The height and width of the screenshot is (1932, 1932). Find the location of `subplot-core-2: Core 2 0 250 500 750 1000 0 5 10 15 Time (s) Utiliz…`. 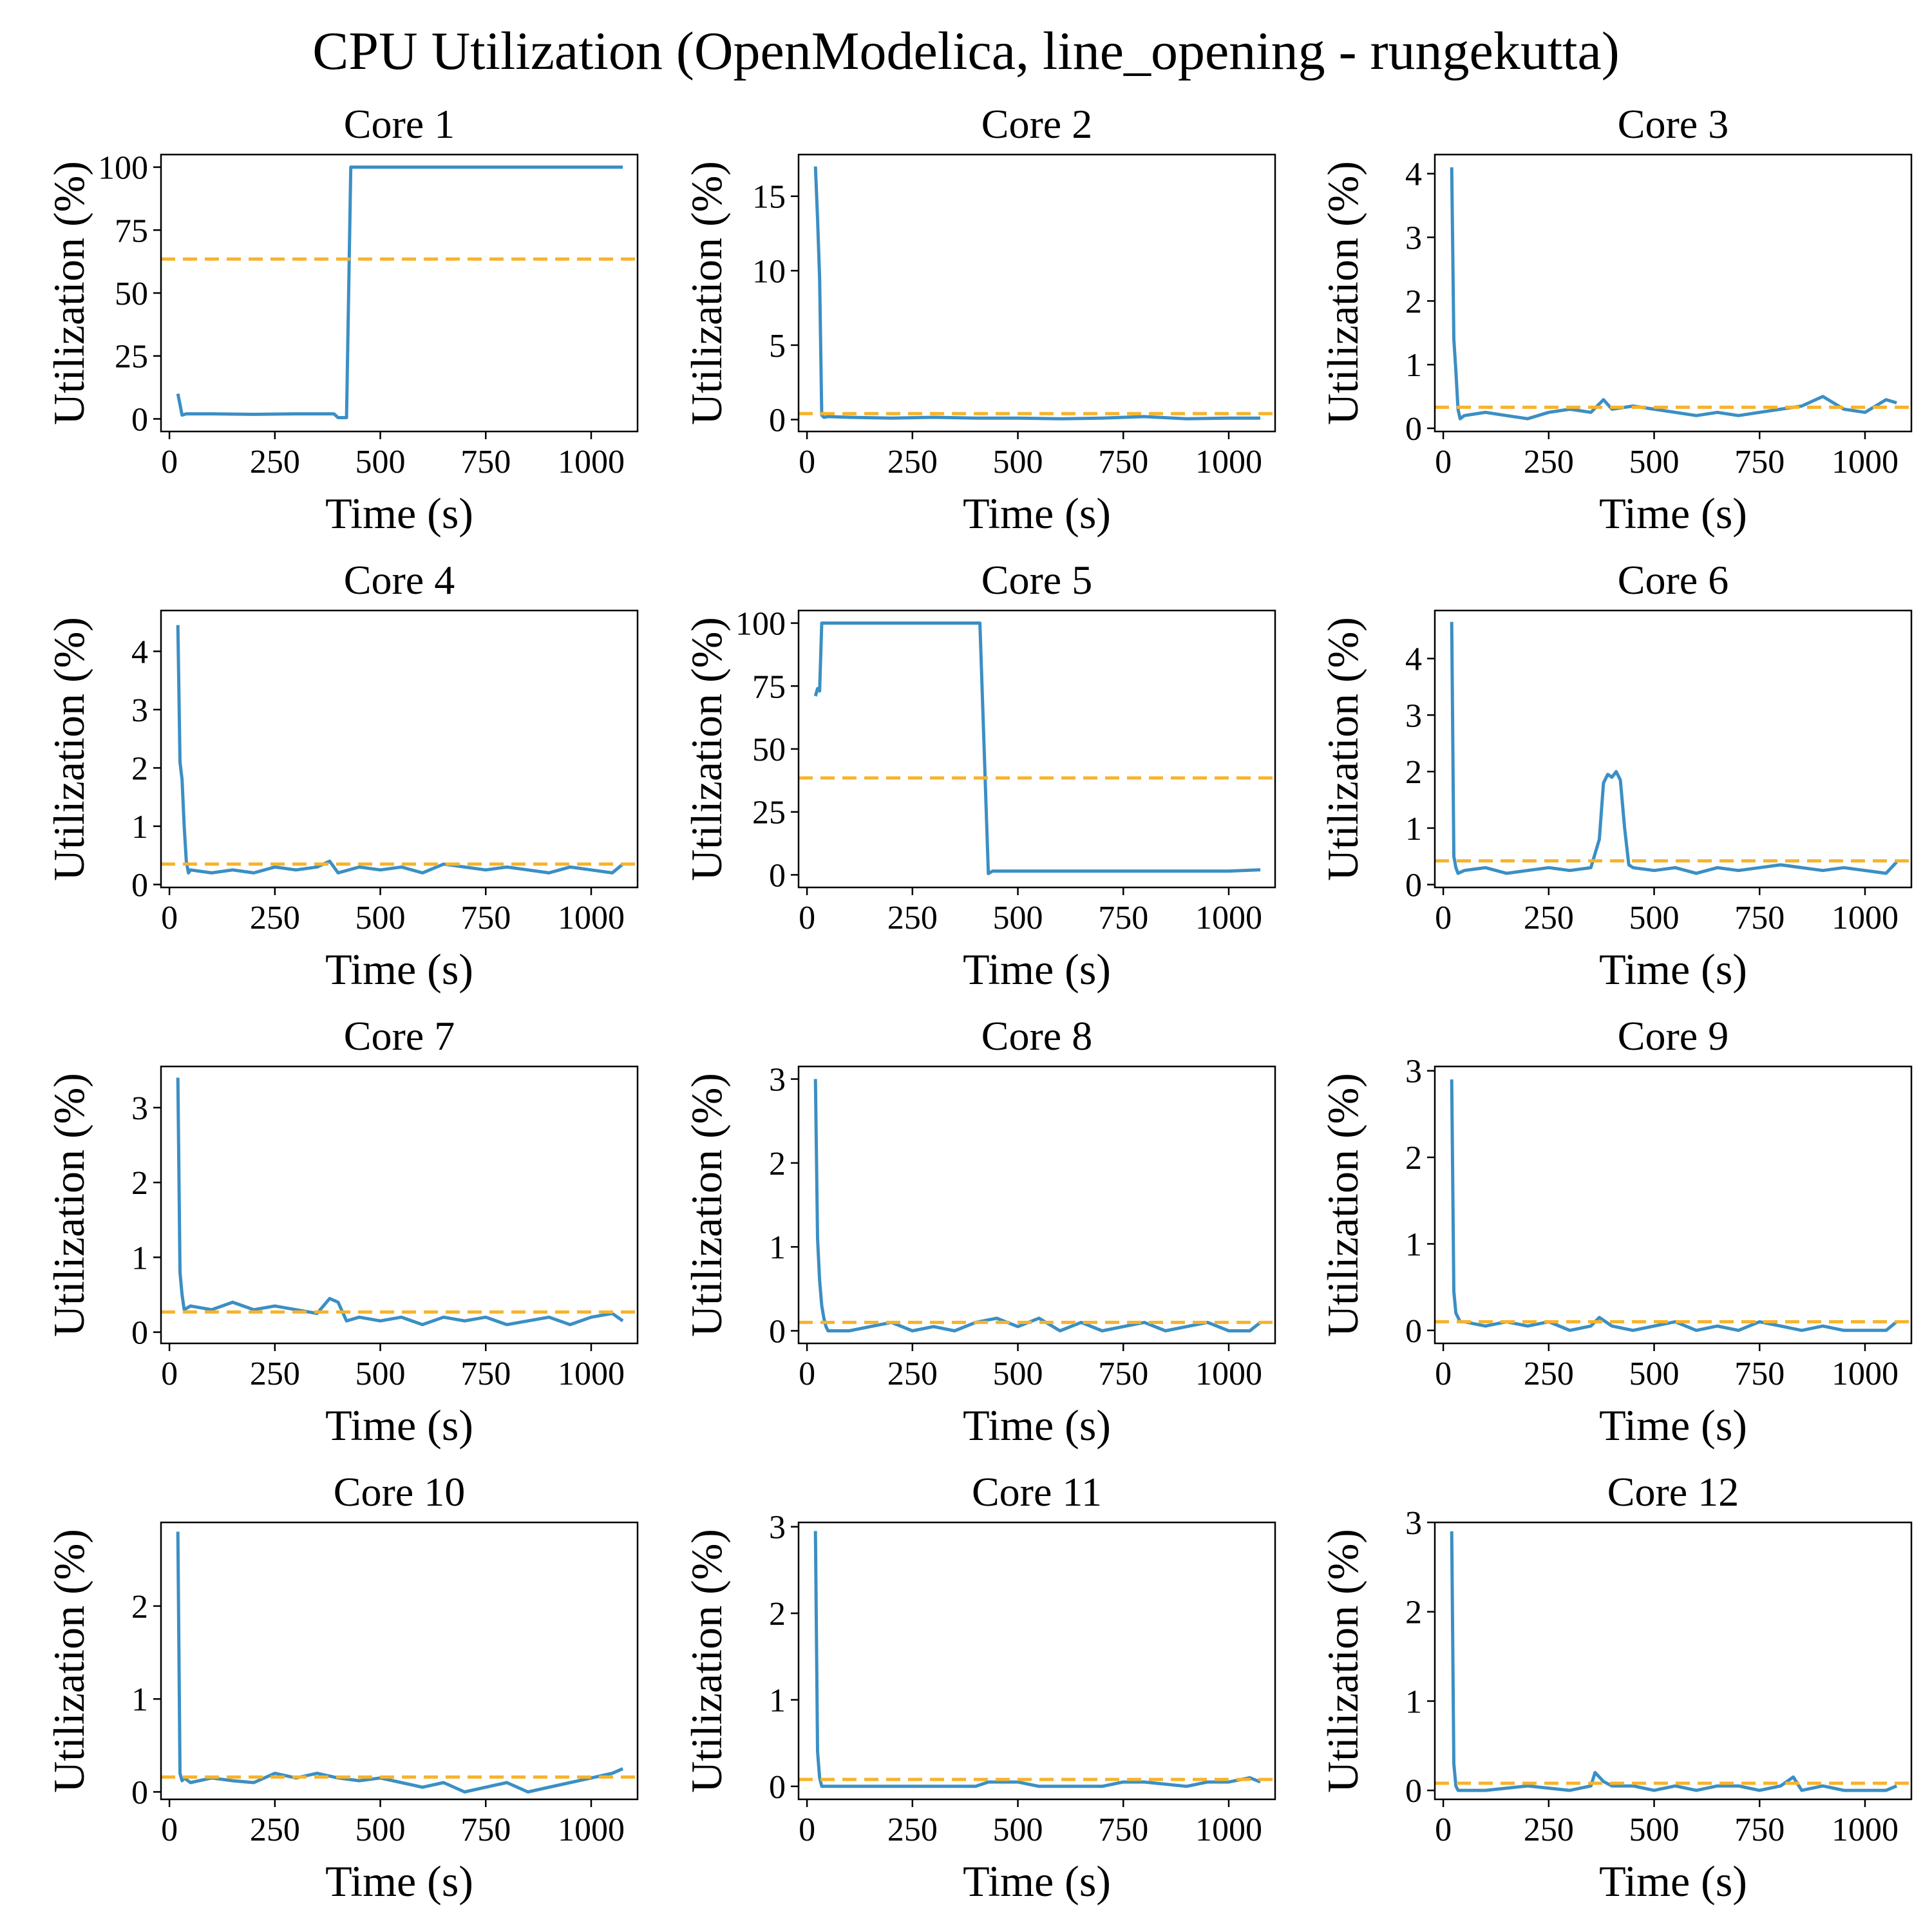

subplot-core-2: Core 2 0 250 500 750 1000 0 5 10 15 Time (s) Utiliz… is located at coordinates (979, 319).